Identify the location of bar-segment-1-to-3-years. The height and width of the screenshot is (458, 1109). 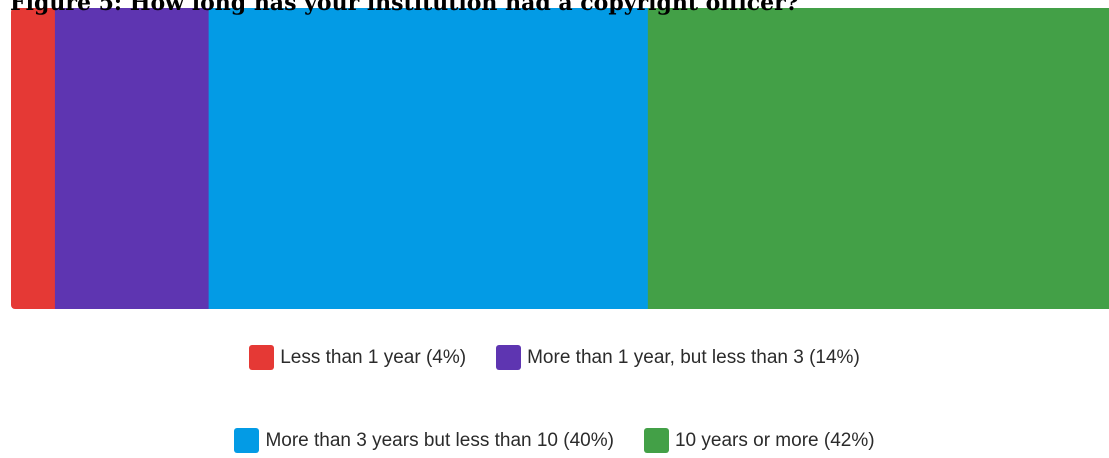
(132, 158).